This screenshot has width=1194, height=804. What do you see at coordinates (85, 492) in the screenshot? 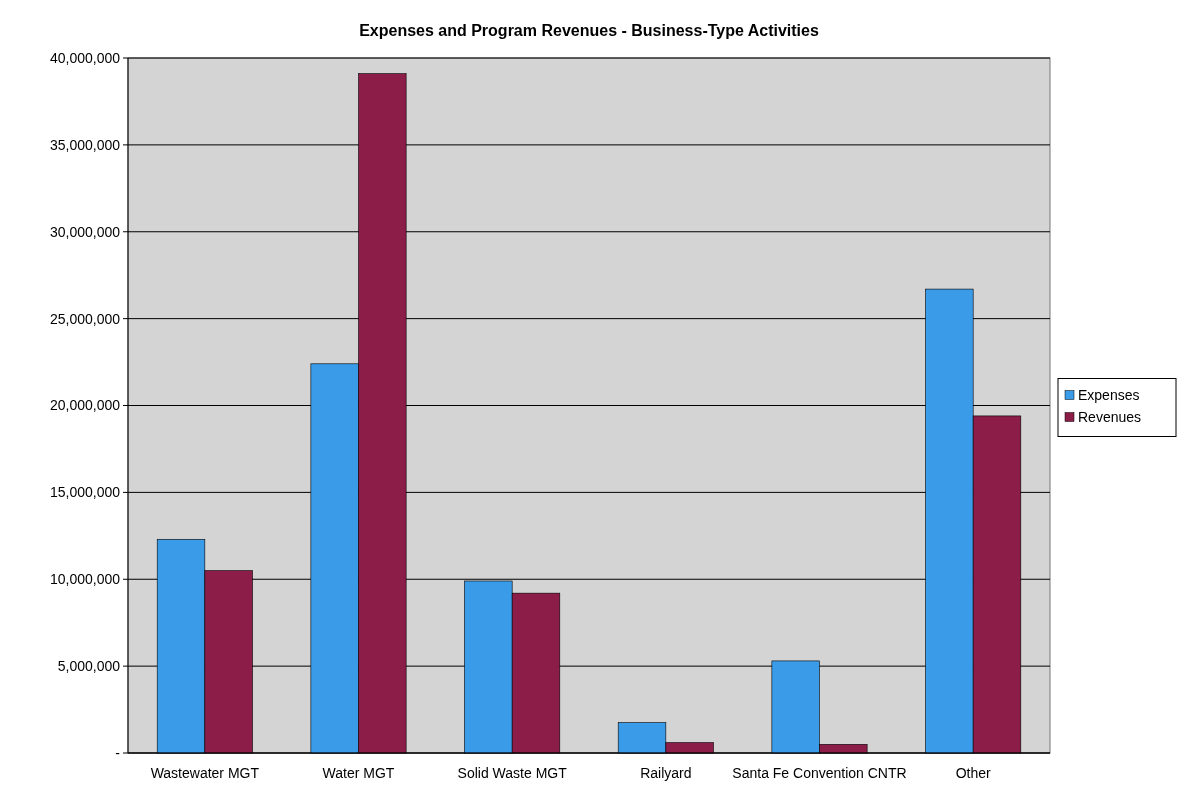
I see `y-tick-label: 15,000,000` at bounding box center [85, 492].